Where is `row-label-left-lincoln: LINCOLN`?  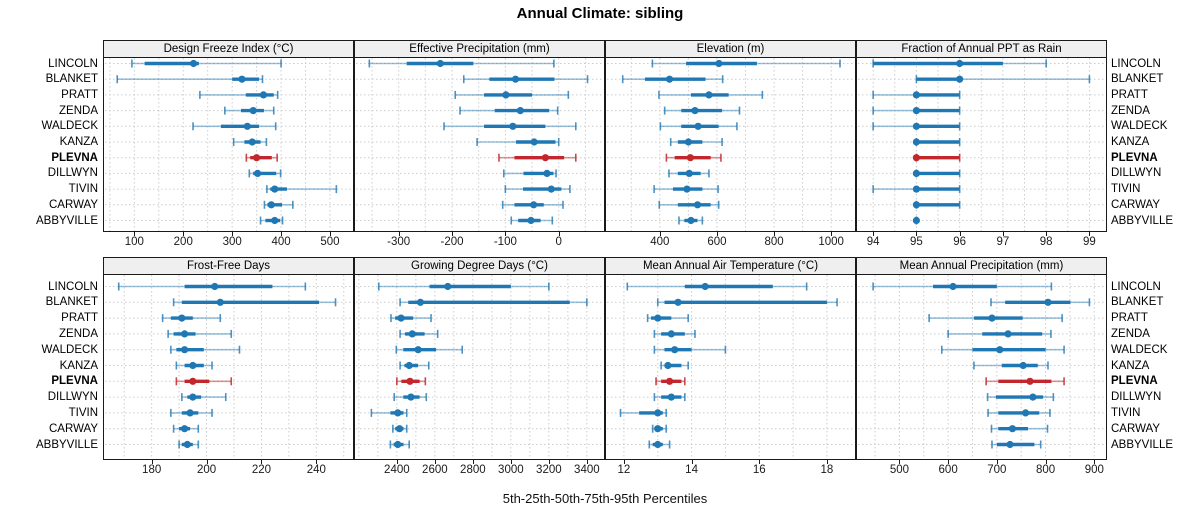 row-label-left-lincoln: LINCOLN is located at coordinates (73, 286).